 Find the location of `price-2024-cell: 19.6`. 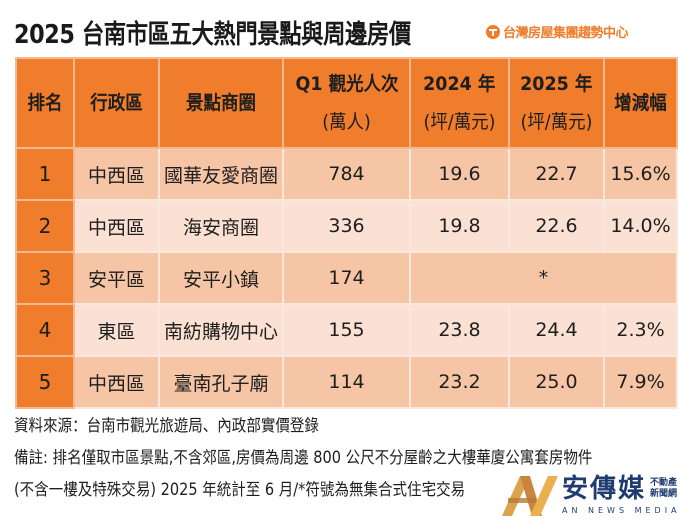

price-2024-cell: 19.6 is located at coordinates (459, 174).